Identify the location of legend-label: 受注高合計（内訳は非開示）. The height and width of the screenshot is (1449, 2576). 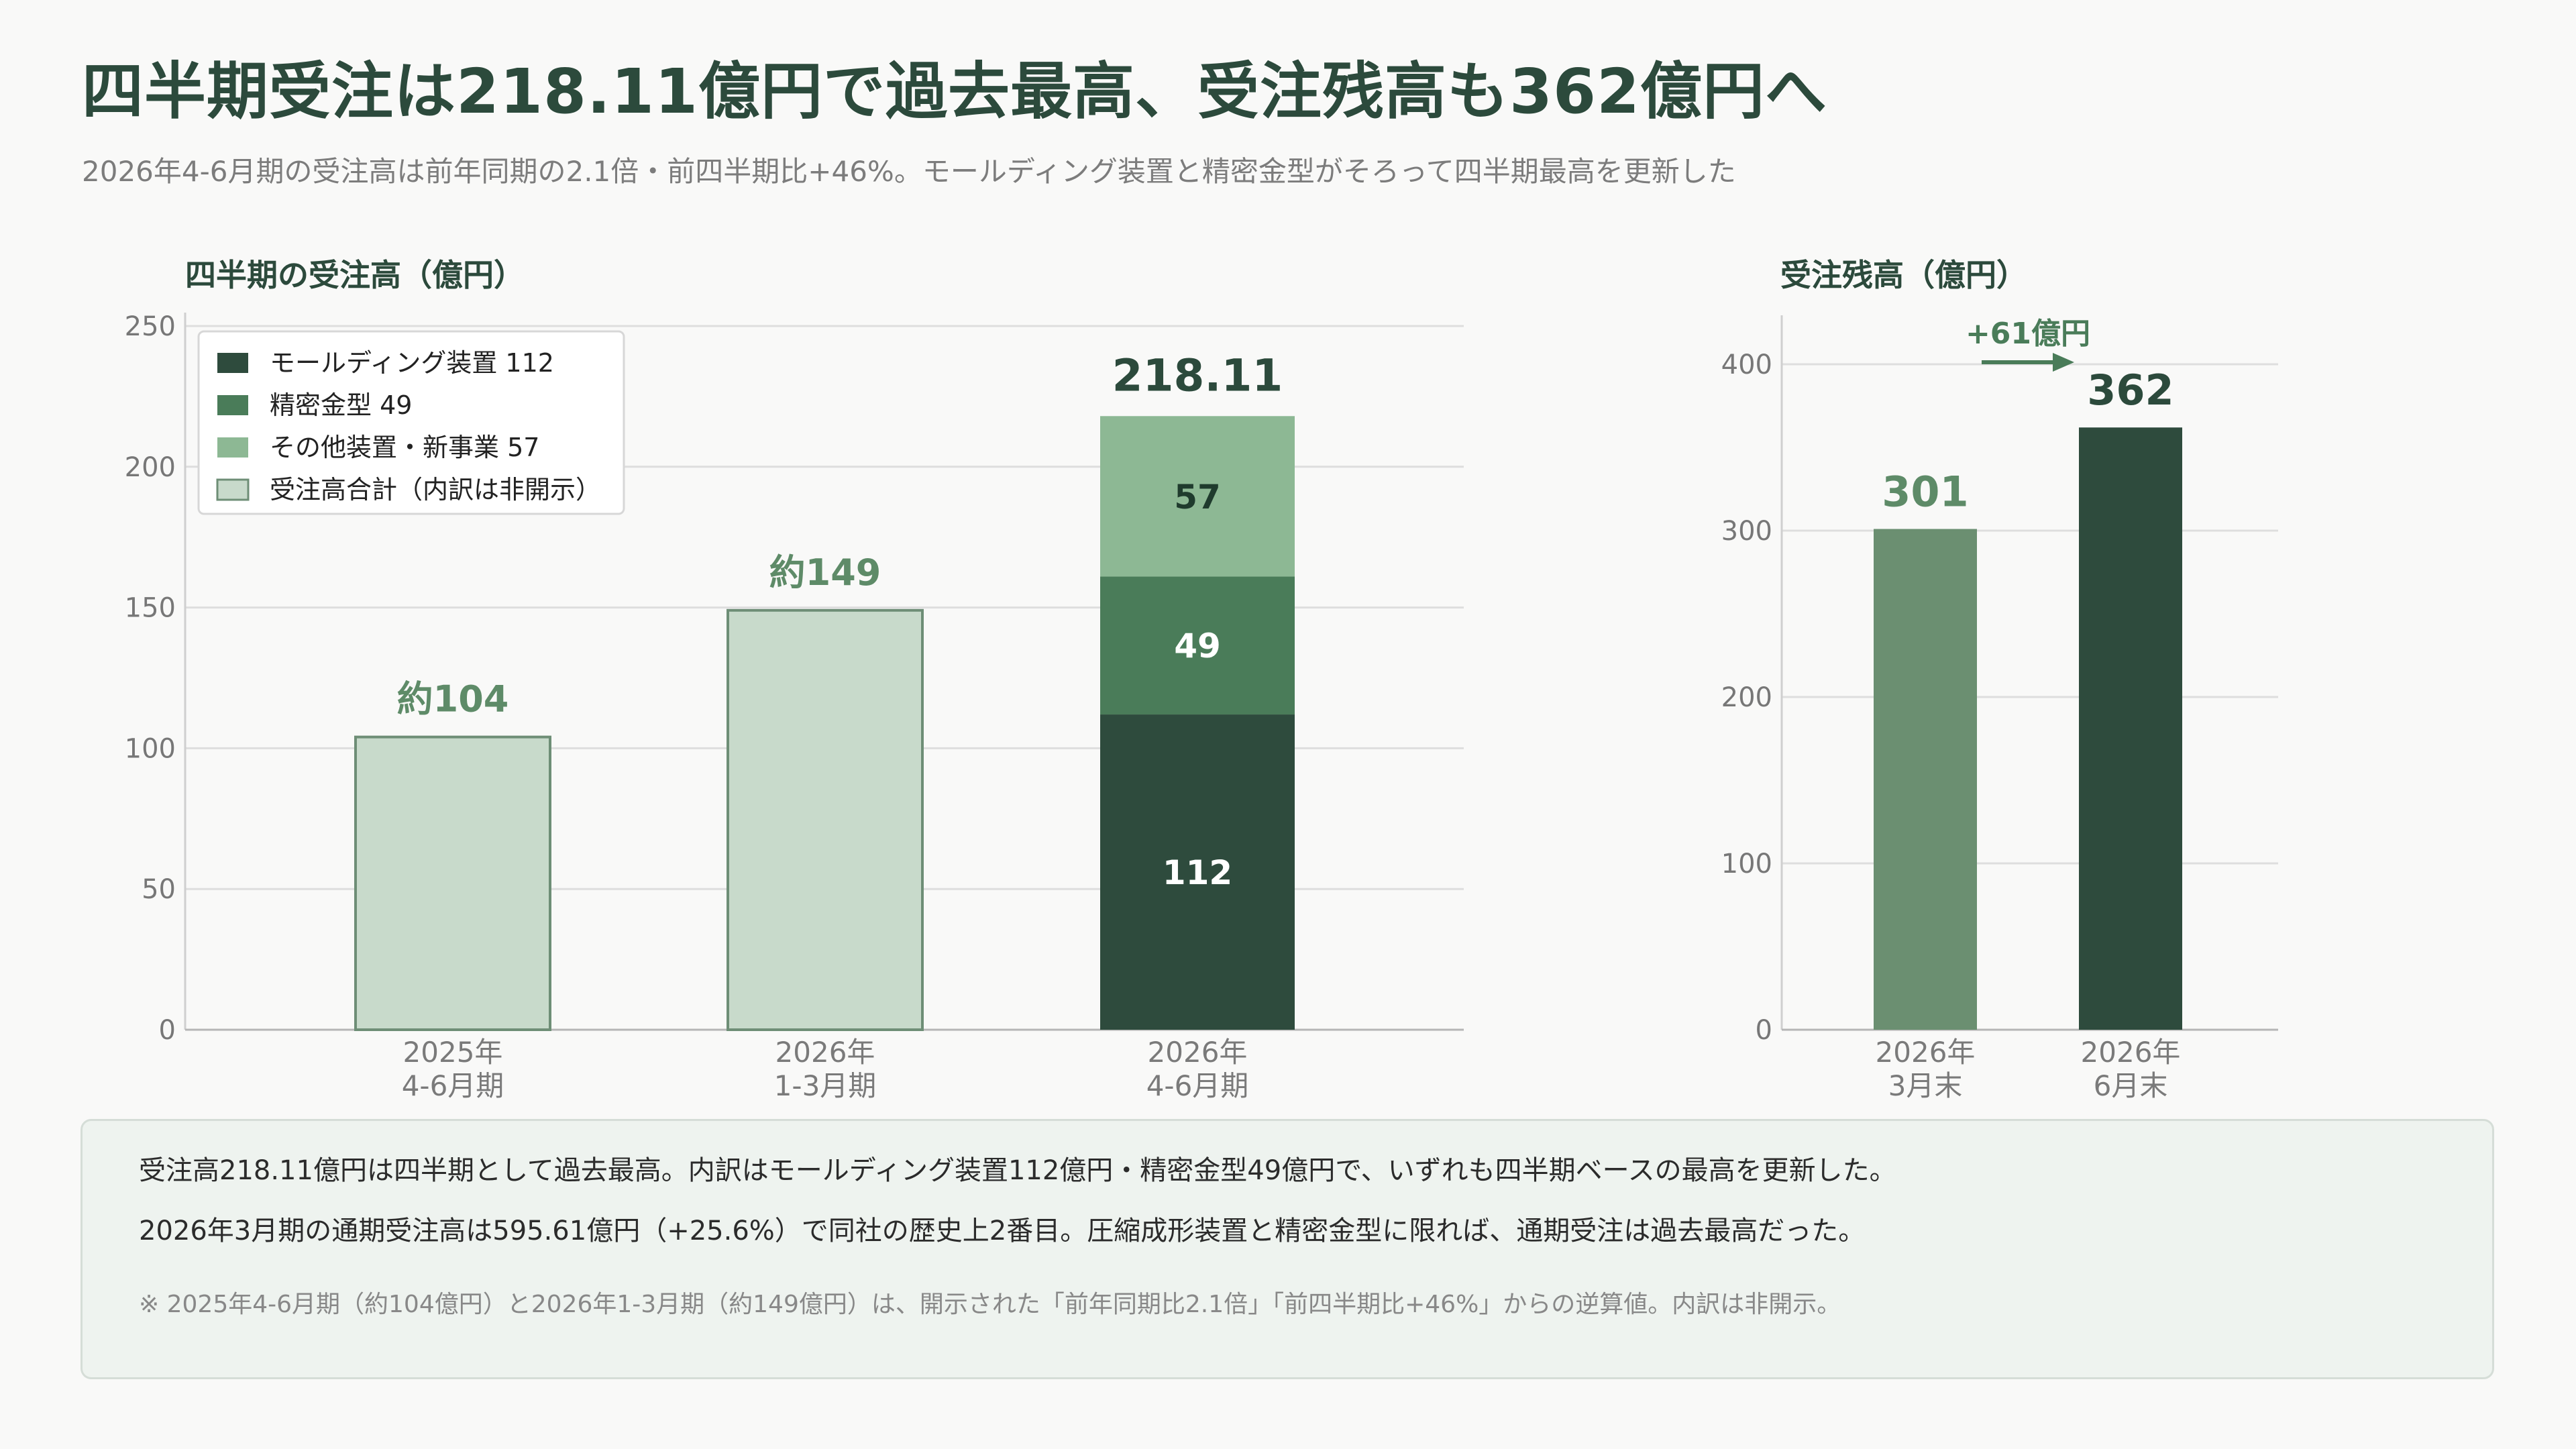
(435, 489).